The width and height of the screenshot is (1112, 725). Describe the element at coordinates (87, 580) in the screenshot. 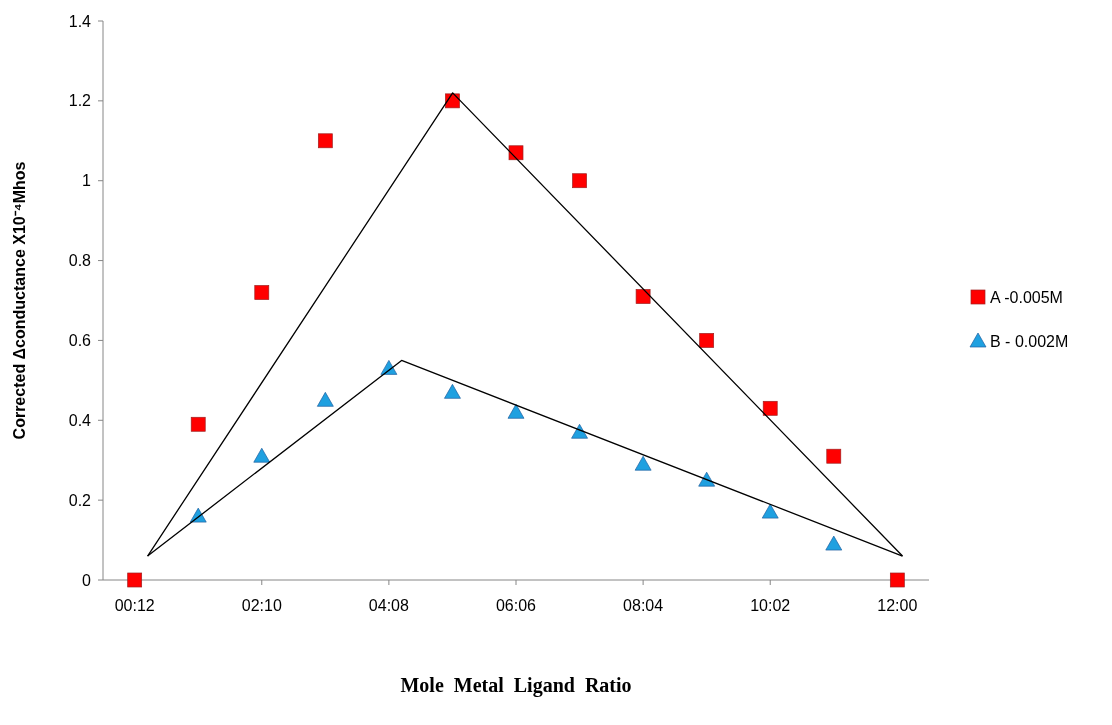

I see `y-tick-label: 0` at that location.